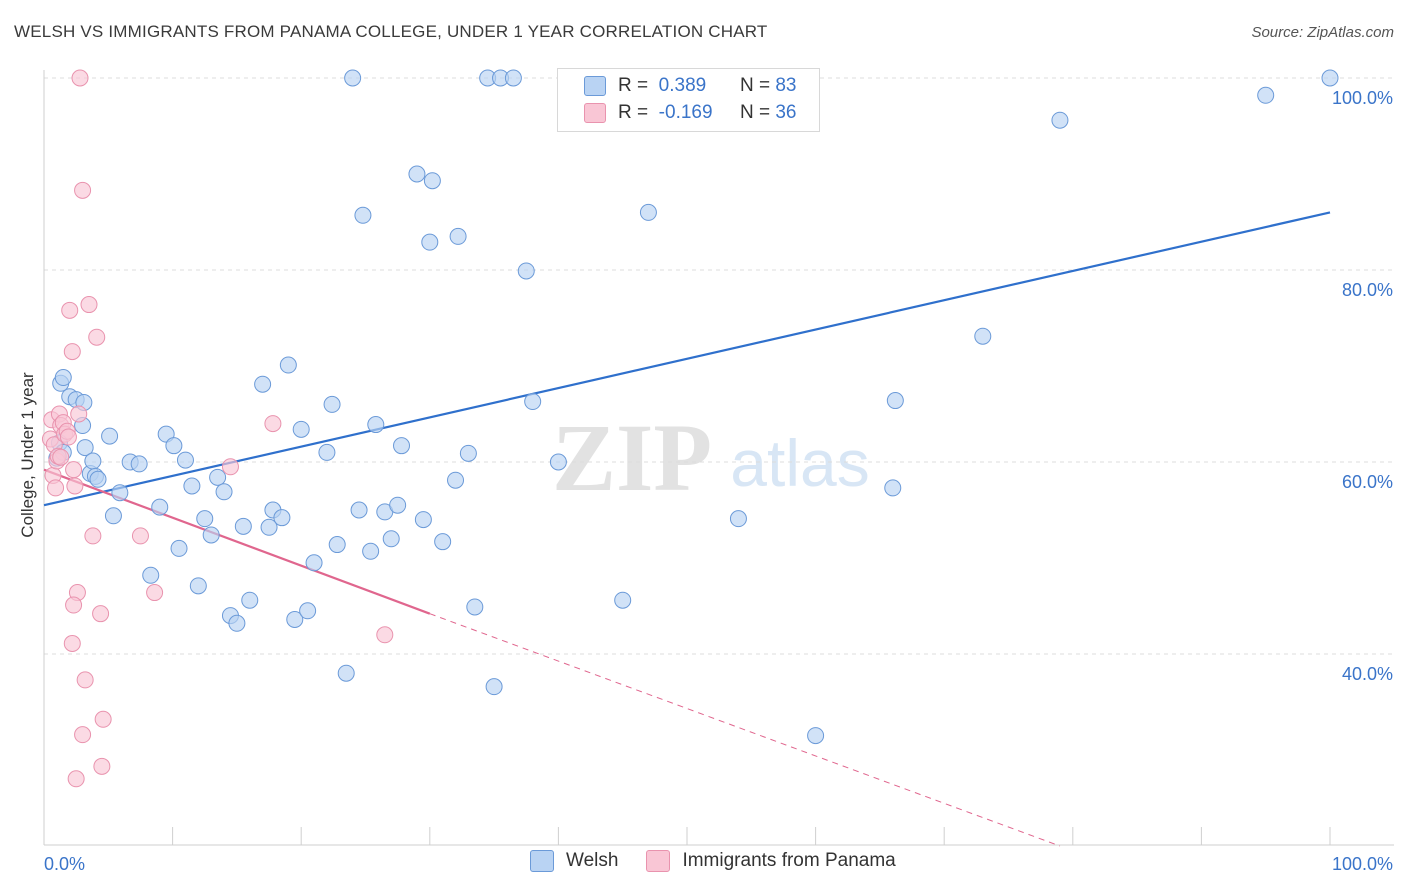 This screenshot has width=1406, height=892. Describe the element at coordinates (237, 541) in the screenshot. I see `panama-trendline` at that location.